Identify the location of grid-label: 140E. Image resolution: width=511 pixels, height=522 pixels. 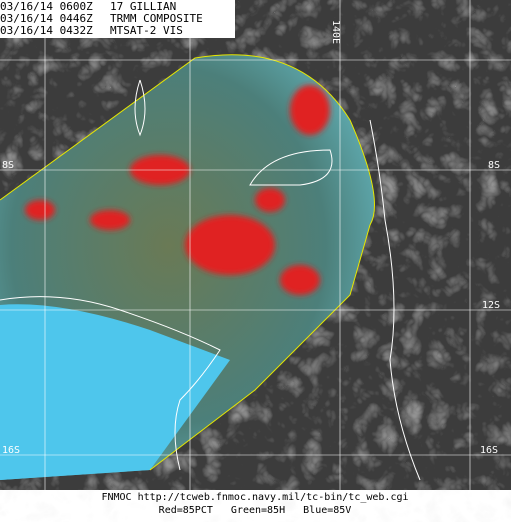
(335, 32).